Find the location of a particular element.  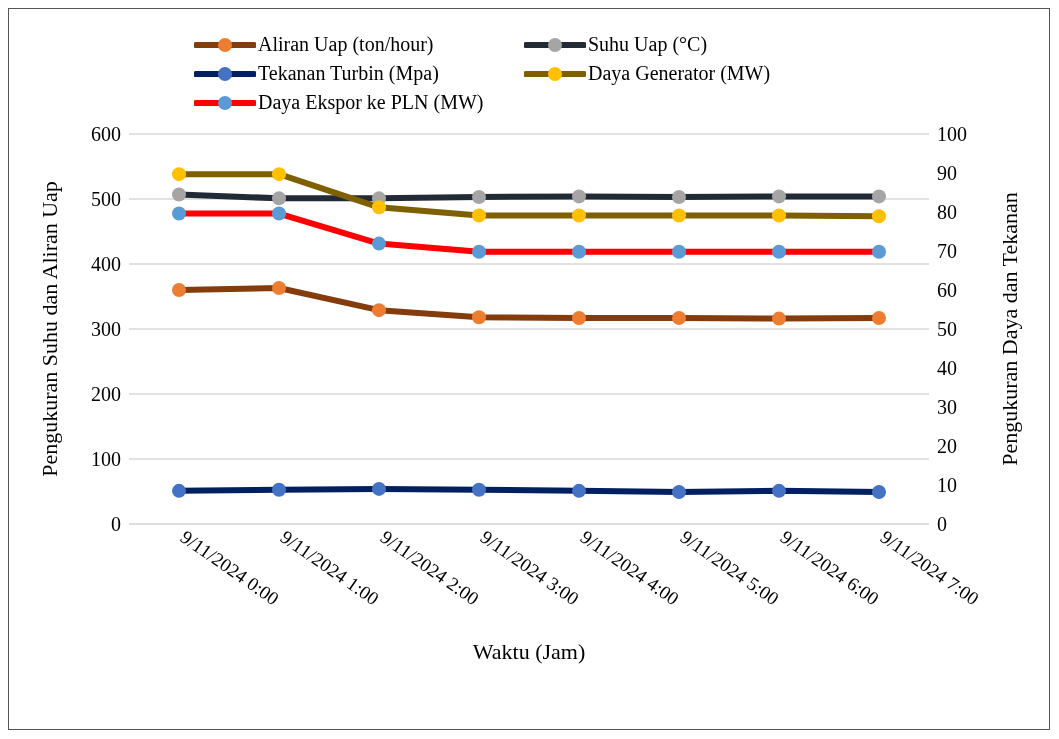

y2-tick-label: 40 is located at coordinates (947, 368).